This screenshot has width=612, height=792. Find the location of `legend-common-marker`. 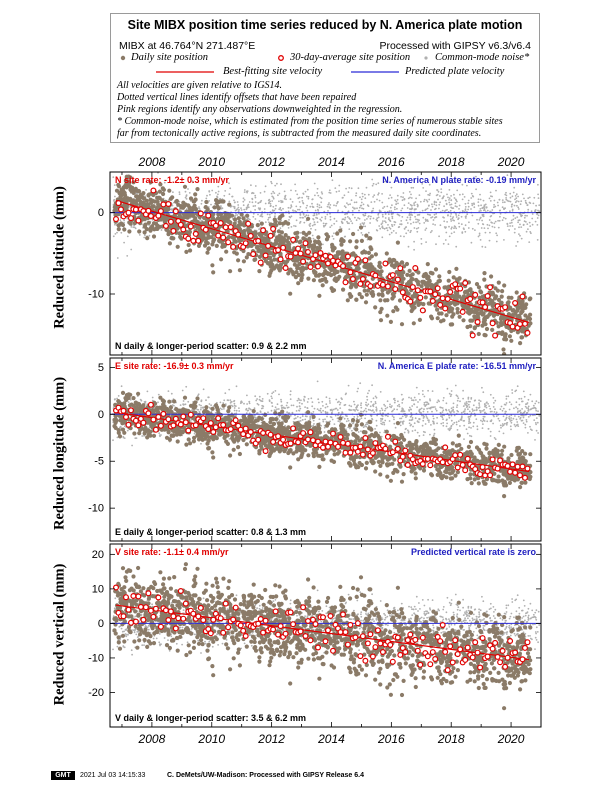

legend-common-marker is located at coordinates (426, 58).